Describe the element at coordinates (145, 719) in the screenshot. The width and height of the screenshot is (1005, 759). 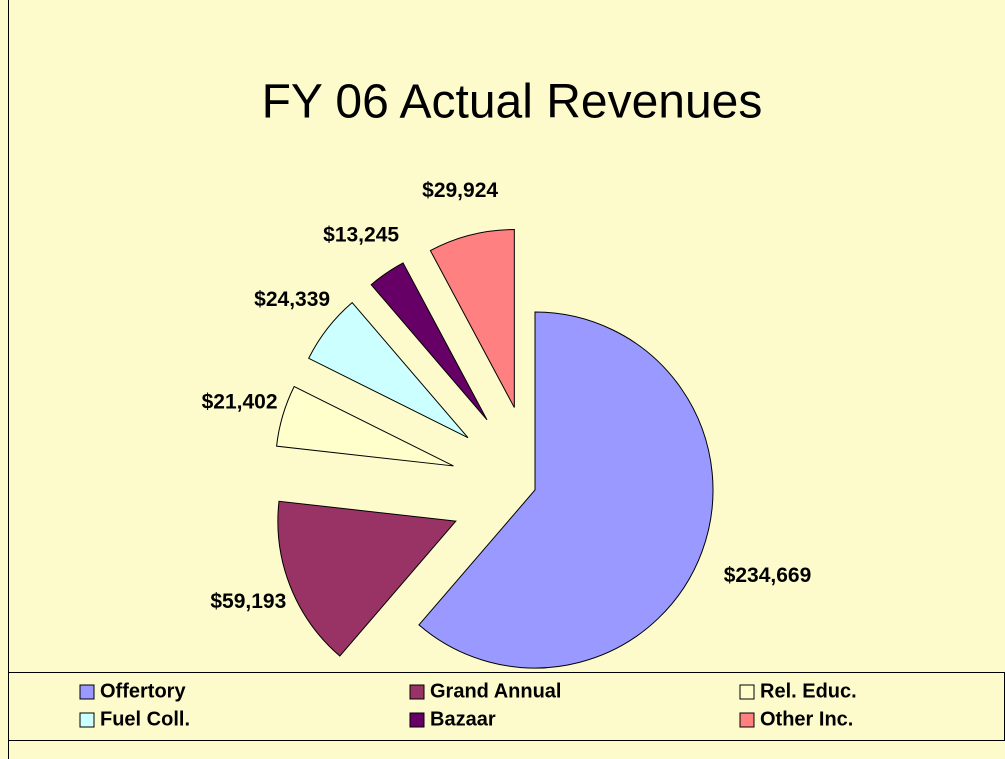
I see `legend-label: Fuel Coll.` at that location.